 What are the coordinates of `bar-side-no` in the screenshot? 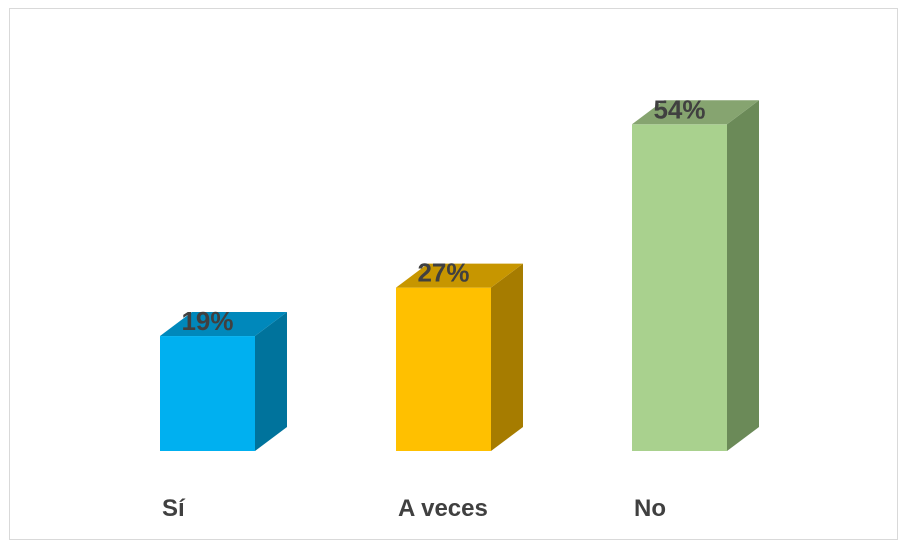 It's located at (743, 276).